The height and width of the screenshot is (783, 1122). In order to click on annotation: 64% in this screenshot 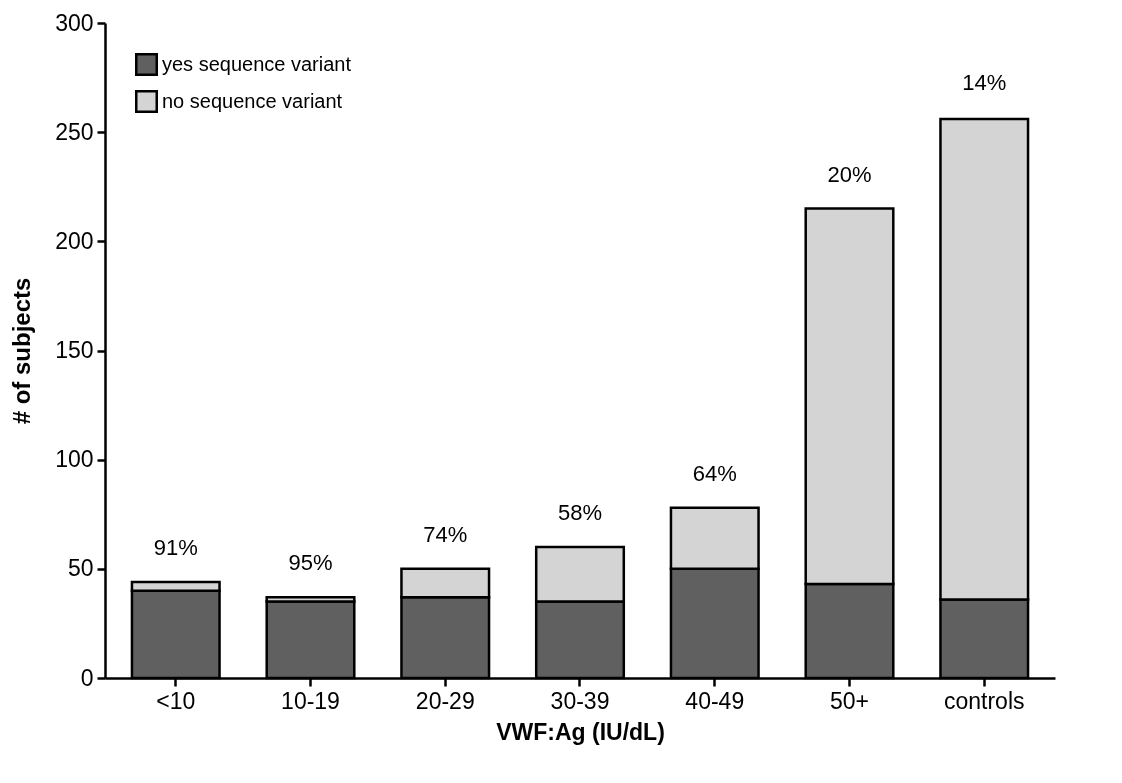, I will do `click(714, 473)`.